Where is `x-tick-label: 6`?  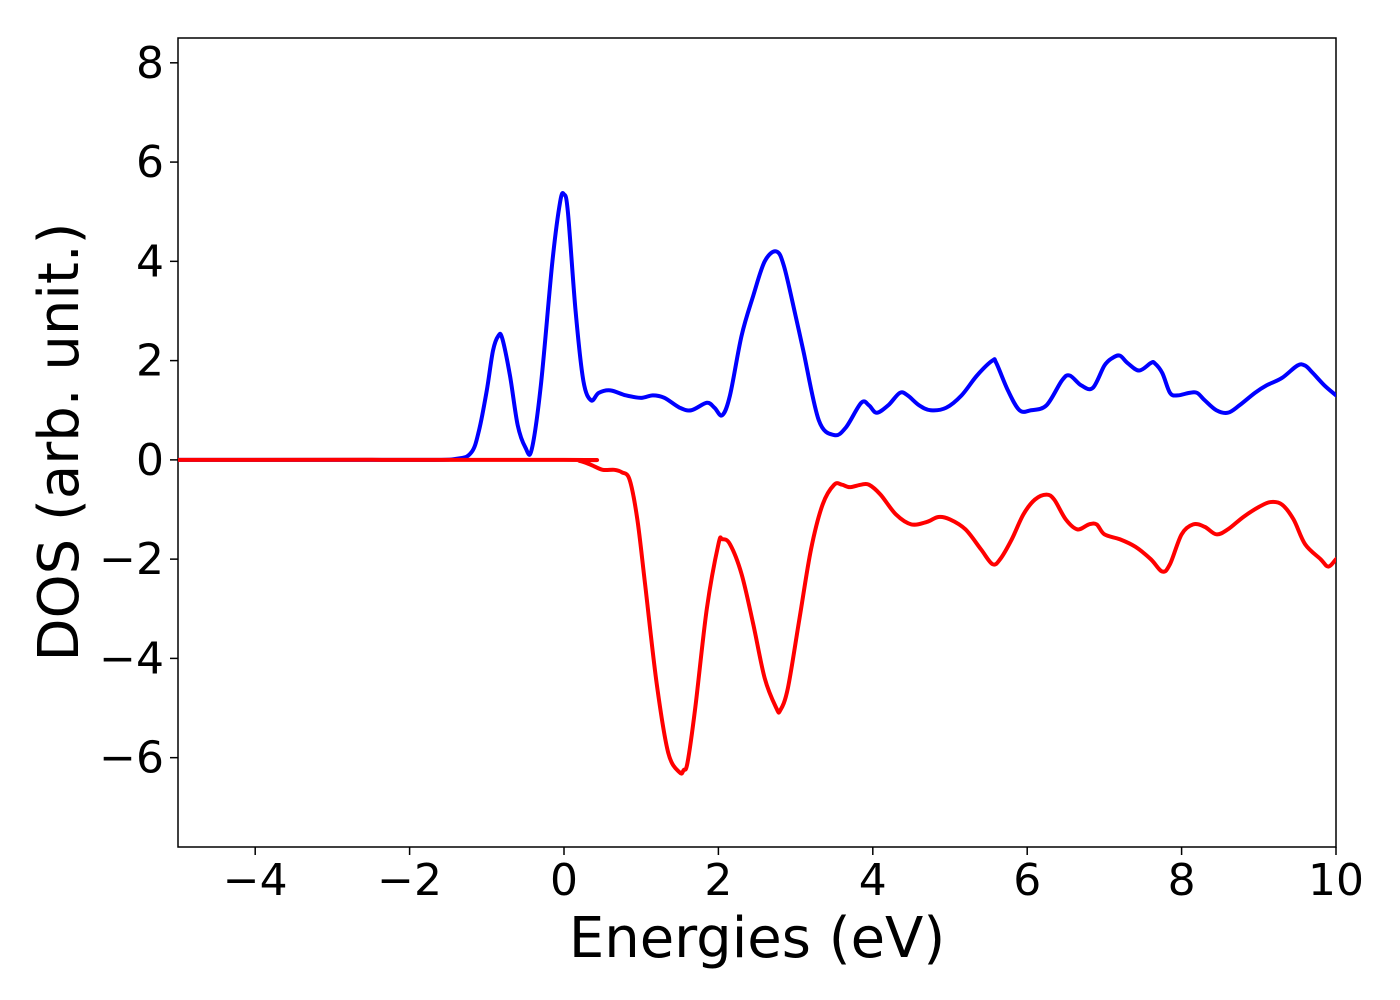 x-tick-label: 6 is located at coordinates (1027, 880).